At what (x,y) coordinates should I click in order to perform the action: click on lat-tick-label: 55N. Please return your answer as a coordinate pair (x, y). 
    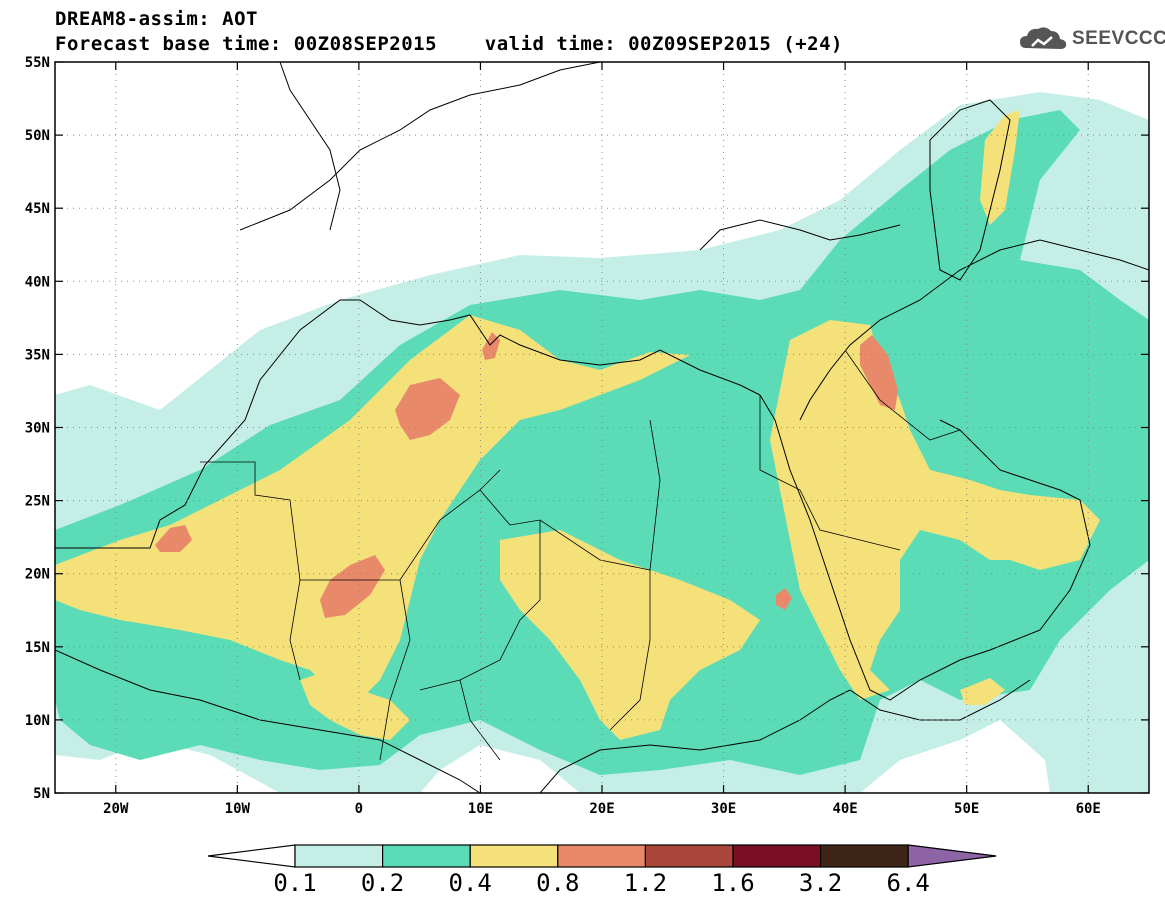
    Looking at the image, I should click on (37, 63).